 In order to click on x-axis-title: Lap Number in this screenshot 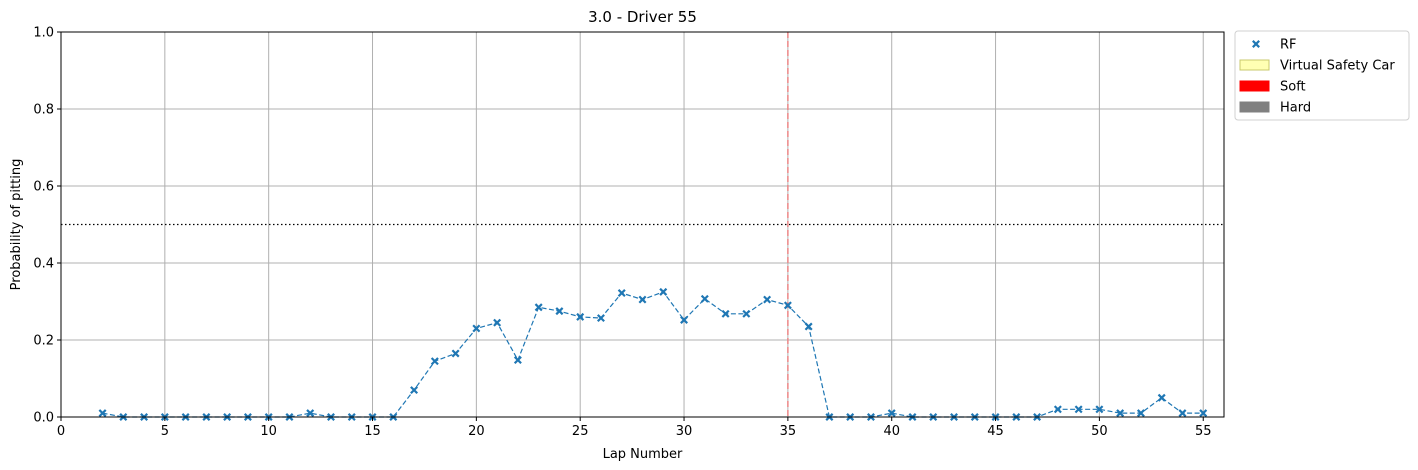, I will do `click(643, 454)`.